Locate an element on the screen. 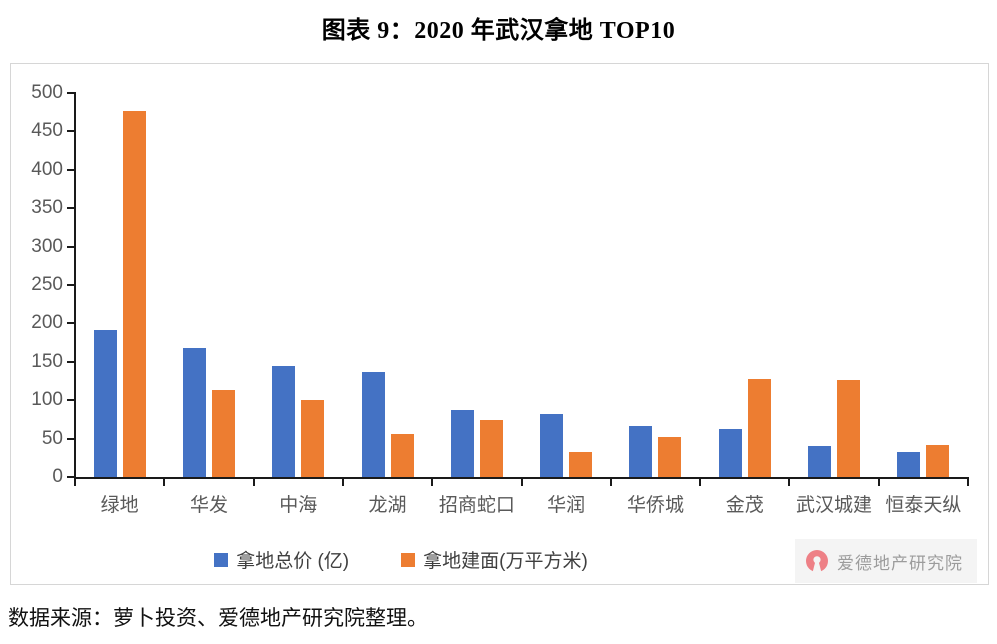 The height and width of the screenshot is (644, 997). y-axis-tick-label: 100 is located at coordinates (47, 400).